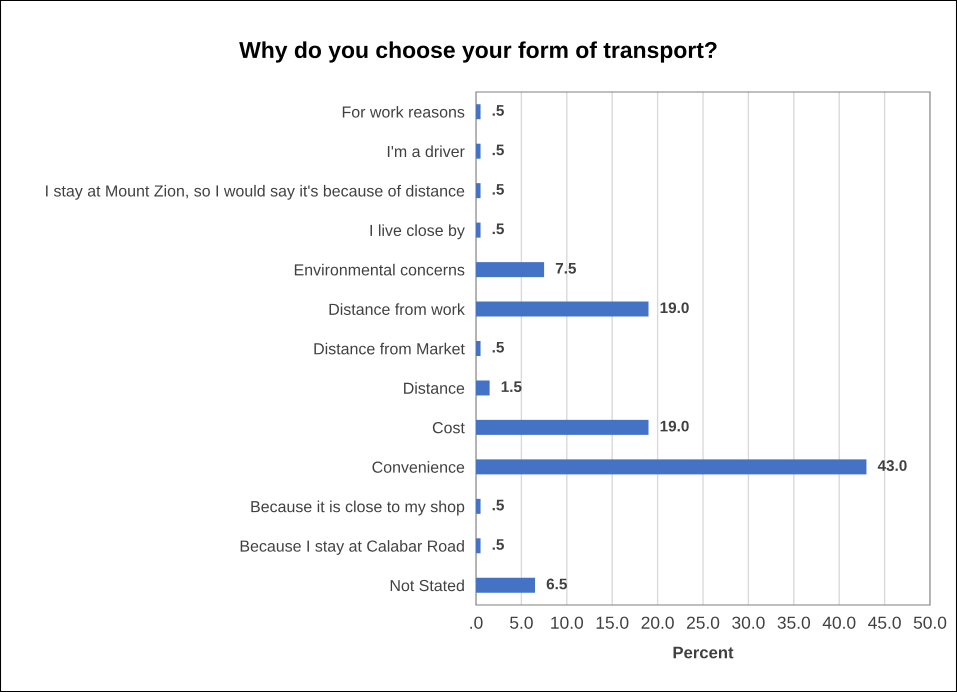 Image resolution: width=957 pixels, height=692 pixels. I want to click on y-tick-label: Not Stated, so click(427, 585).